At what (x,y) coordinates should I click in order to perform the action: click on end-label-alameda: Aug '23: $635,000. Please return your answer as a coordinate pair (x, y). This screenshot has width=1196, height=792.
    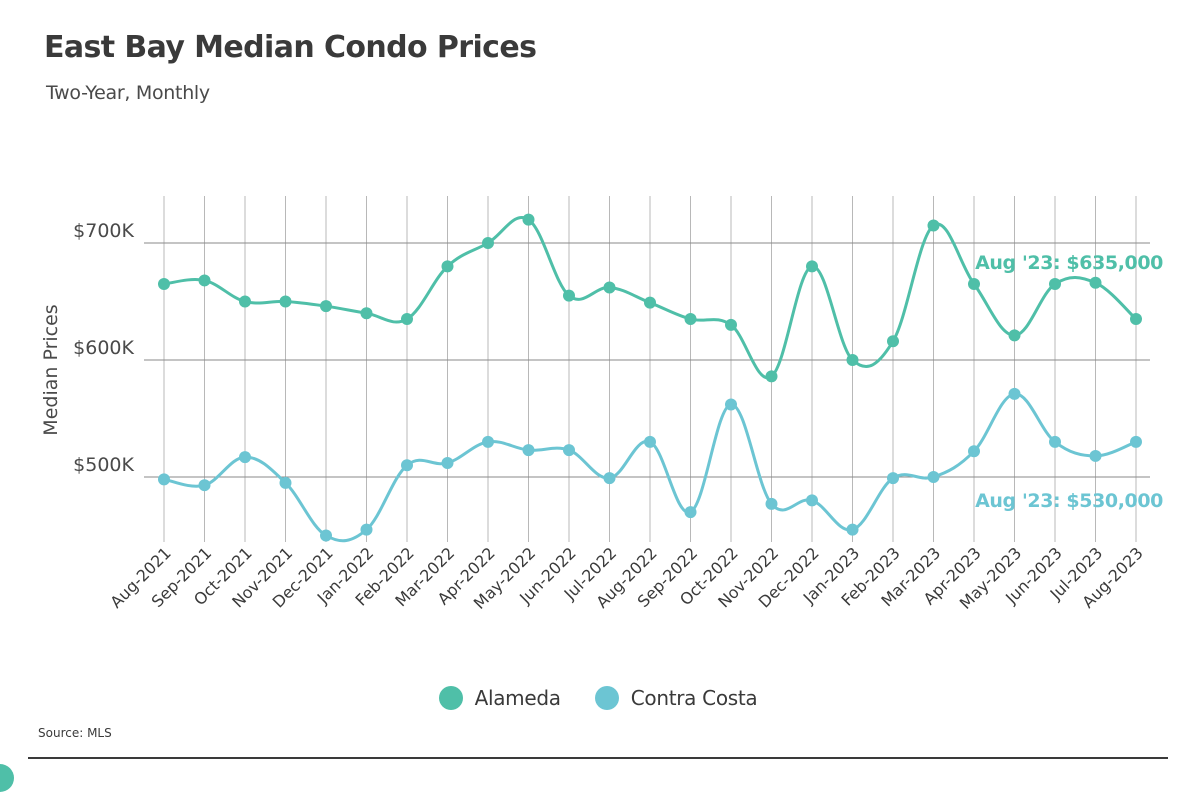
    Looking at the image, I should click on (1069, 263).